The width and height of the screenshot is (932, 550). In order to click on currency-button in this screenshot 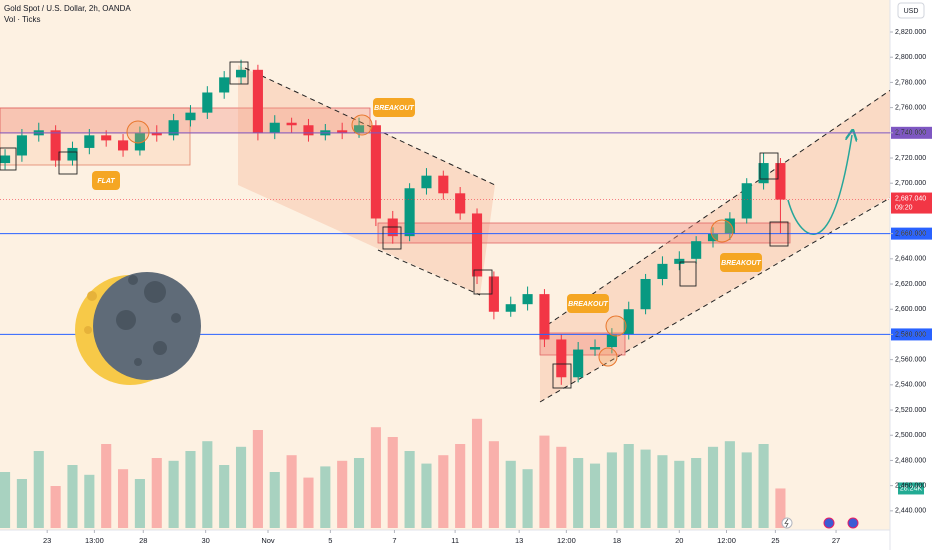, I will do `click(911, 10)`.